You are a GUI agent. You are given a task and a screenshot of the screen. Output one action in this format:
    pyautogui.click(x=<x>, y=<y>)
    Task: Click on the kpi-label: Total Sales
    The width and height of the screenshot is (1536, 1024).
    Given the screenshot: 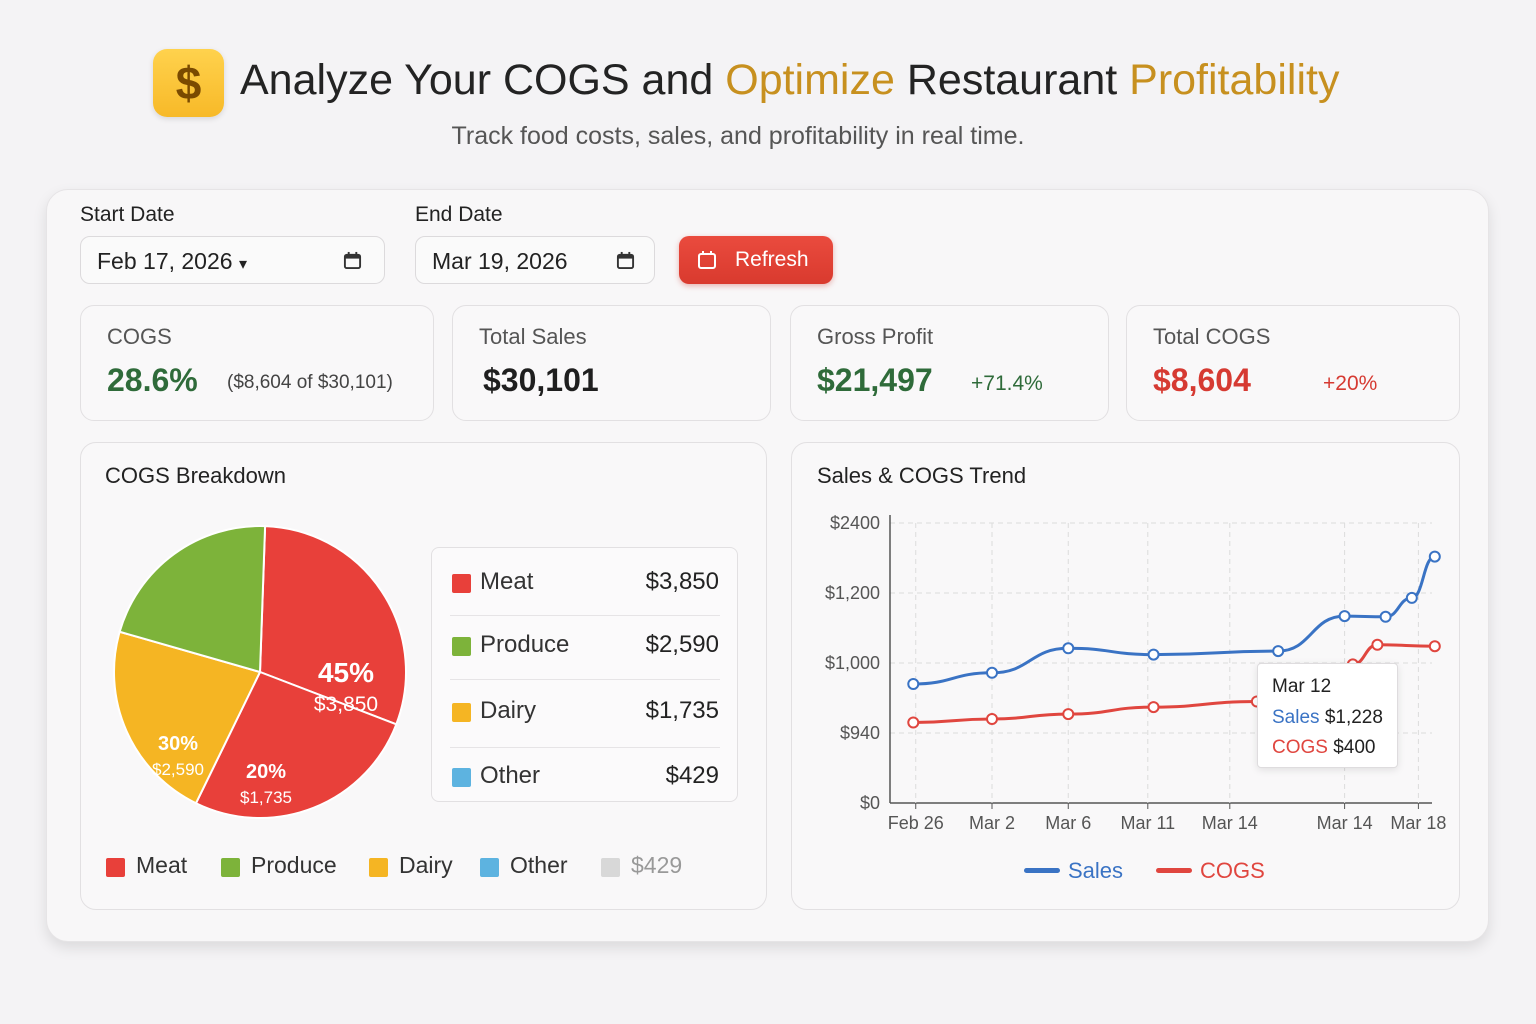 What is the action you would take?
    pyautogui.click(x=533, y=336)
    